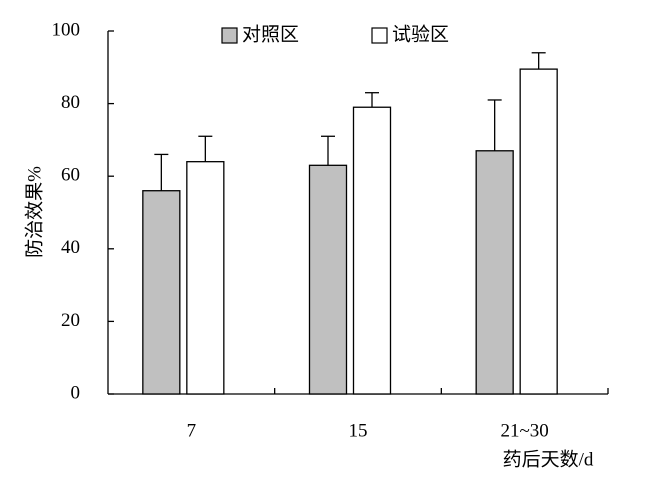 The width and height of the screenshot is (653, 481). What do you see at coordinates (34, 212) in the screenshot?
I see `y-axis-label: 防治效果%` at bounding box center [34, 212].